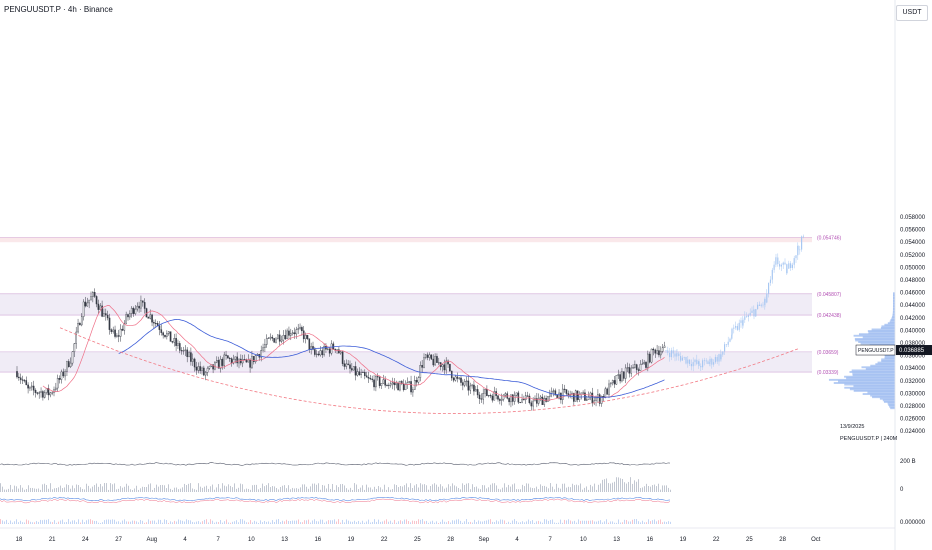 This screenshot has width=932, height=550. Describe the element at coordinates (912, 13) in the screenshot. I see `currency-selector: USDT` at that location.